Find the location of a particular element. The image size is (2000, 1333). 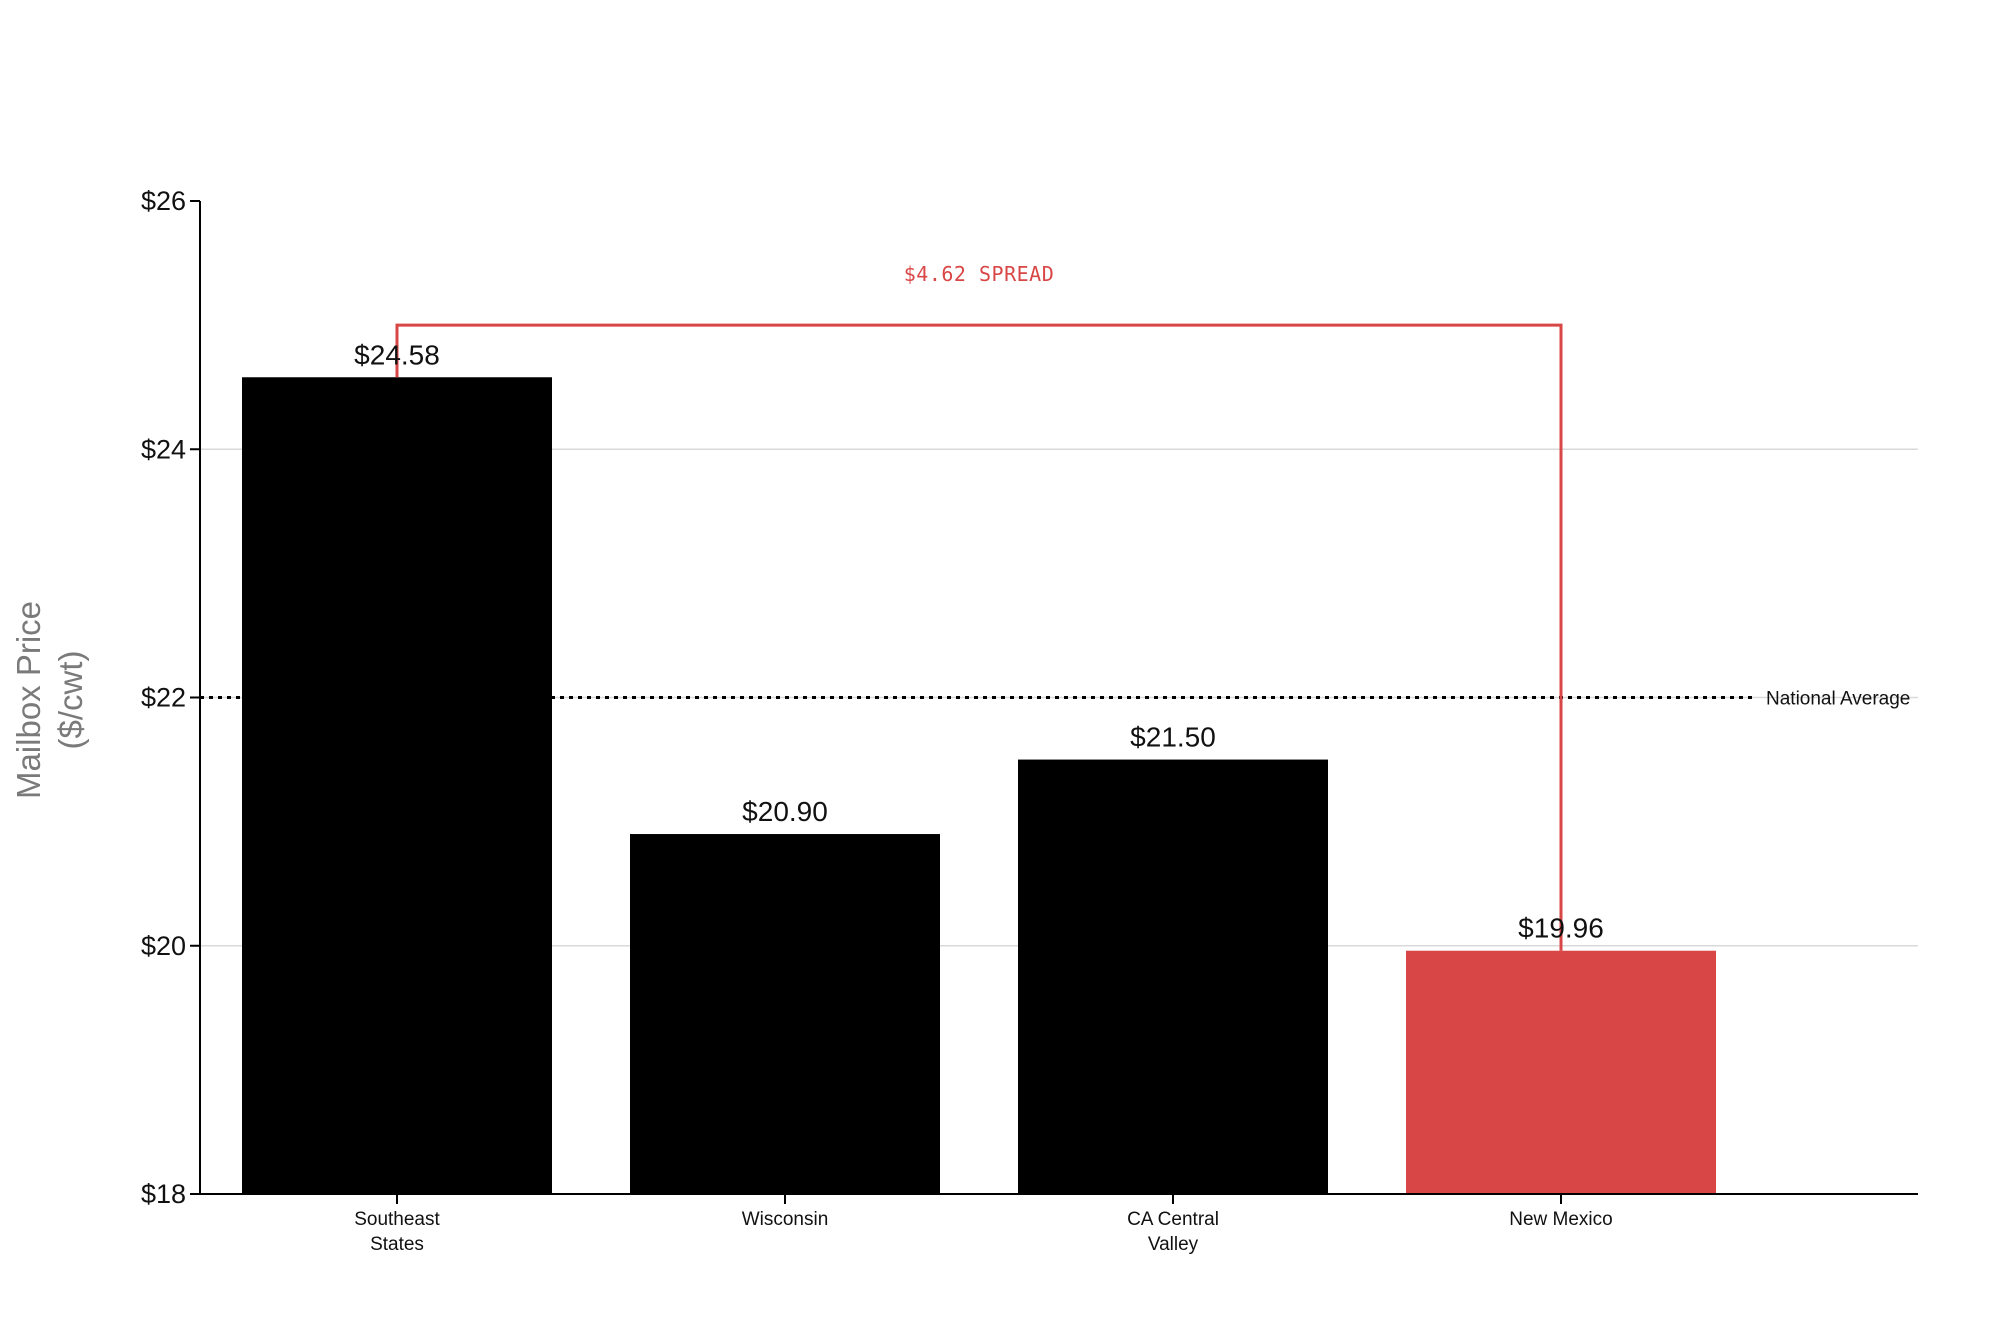

y-tick-label: $26 is located at coordinates (163, 201).